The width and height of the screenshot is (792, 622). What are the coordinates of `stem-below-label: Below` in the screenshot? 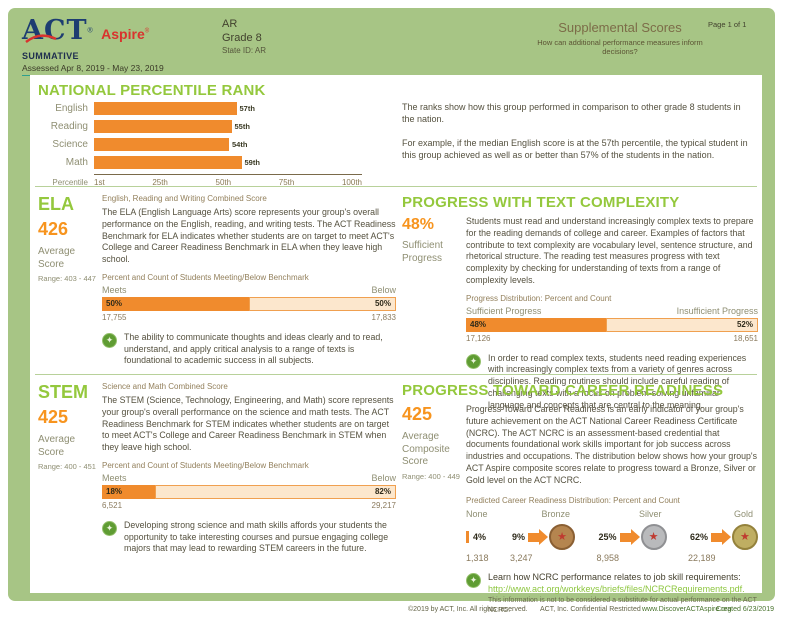 It's located at (383, 477).